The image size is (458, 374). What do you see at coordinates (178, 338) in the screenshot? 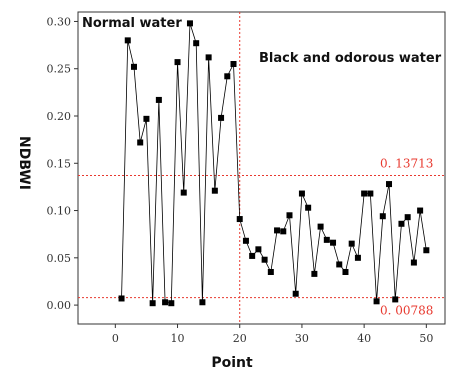
I see `x-tick-label: 10` at bounding box center [178, 338].